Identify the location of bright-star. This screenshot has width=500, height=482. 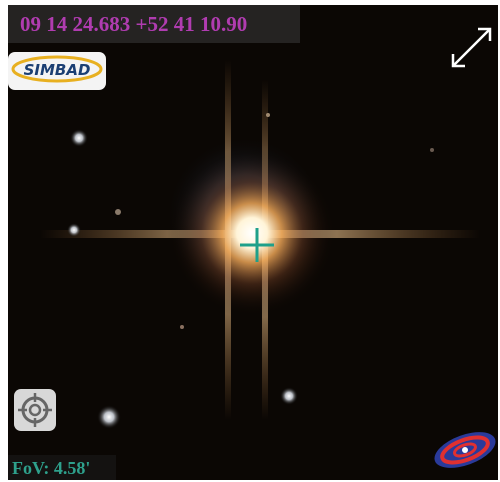
(252, 233).